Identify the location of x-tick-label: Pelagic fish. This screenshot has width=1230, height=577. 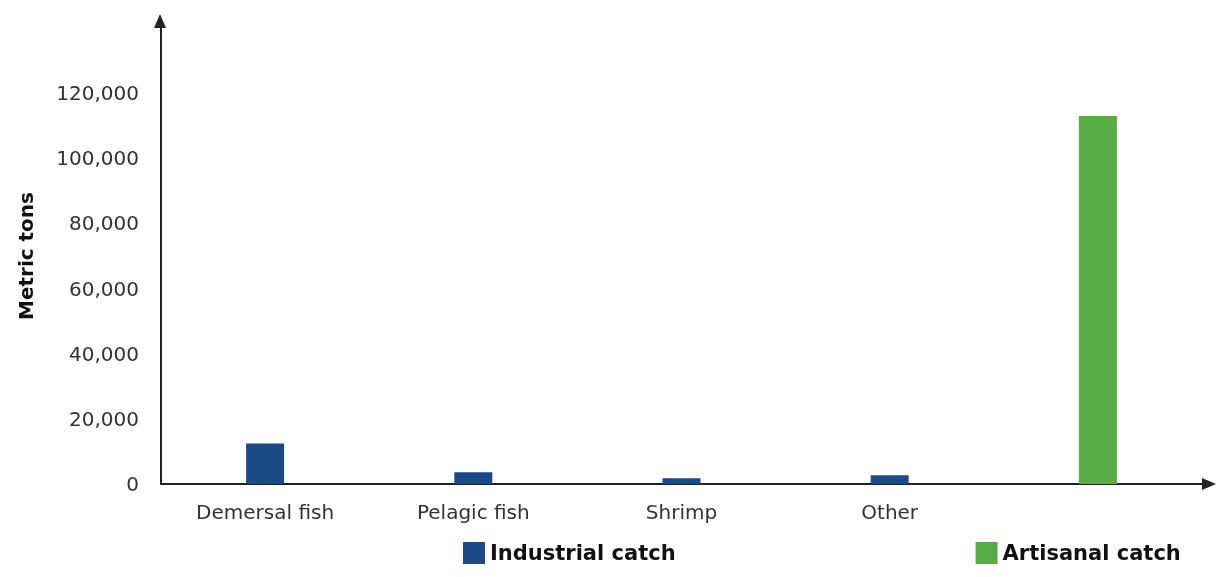
(473, 512).